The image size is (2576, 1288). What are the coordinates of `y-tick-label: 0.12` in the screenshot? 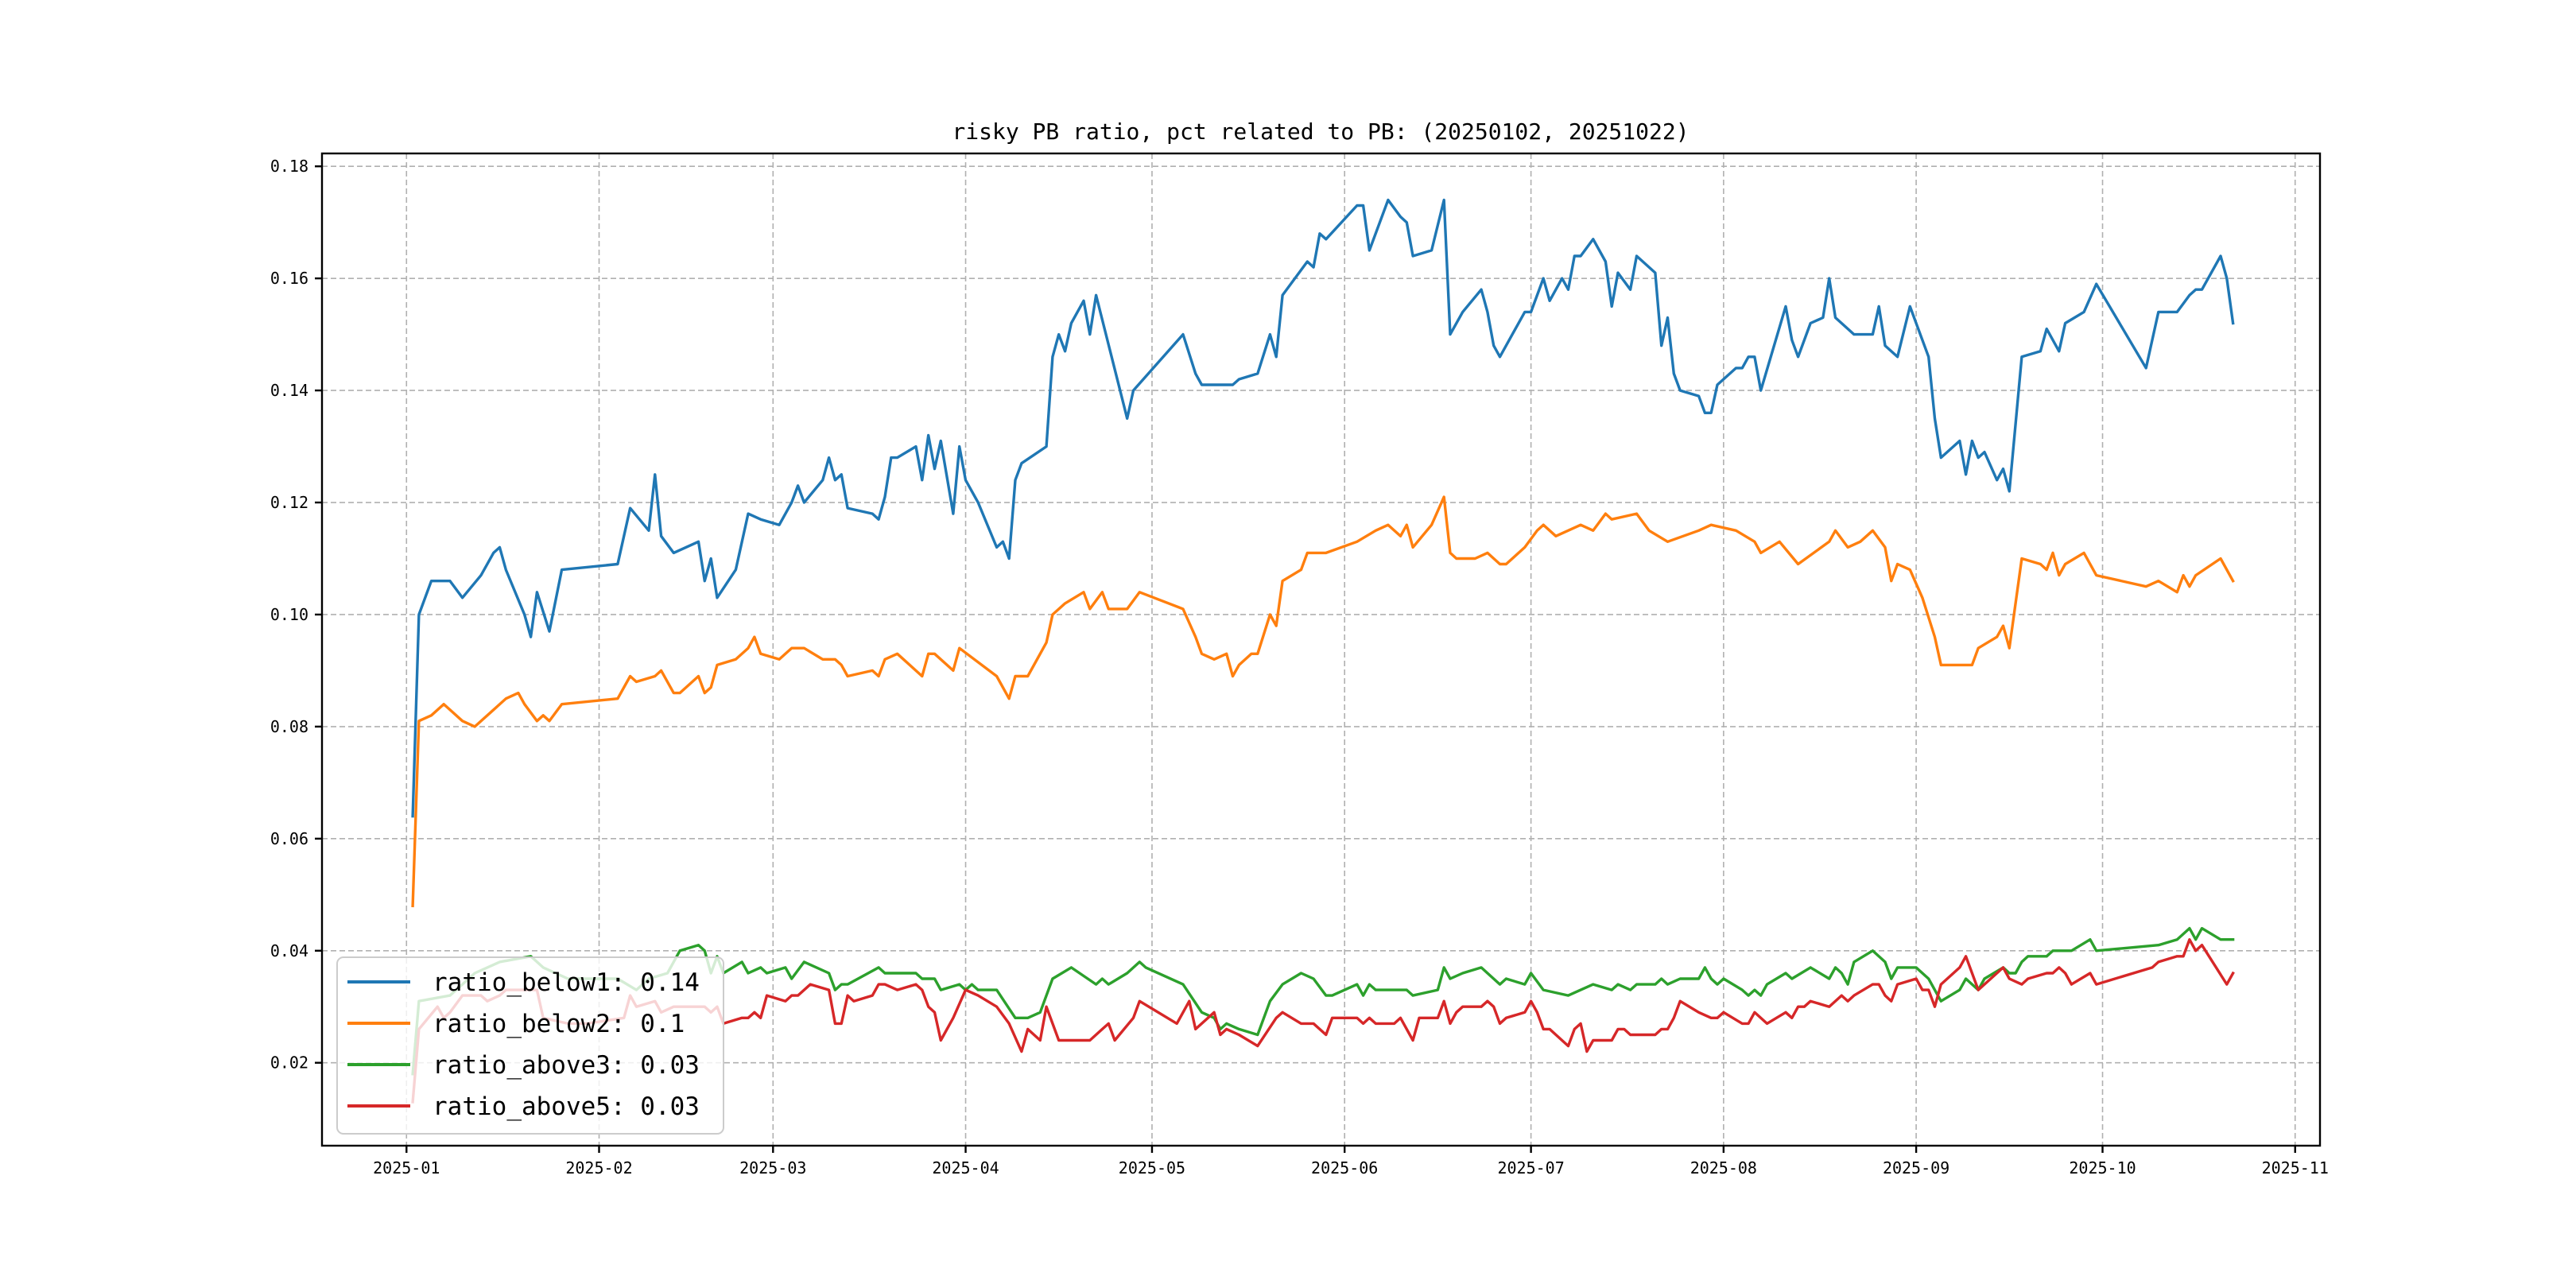 It's located at (289, 502).